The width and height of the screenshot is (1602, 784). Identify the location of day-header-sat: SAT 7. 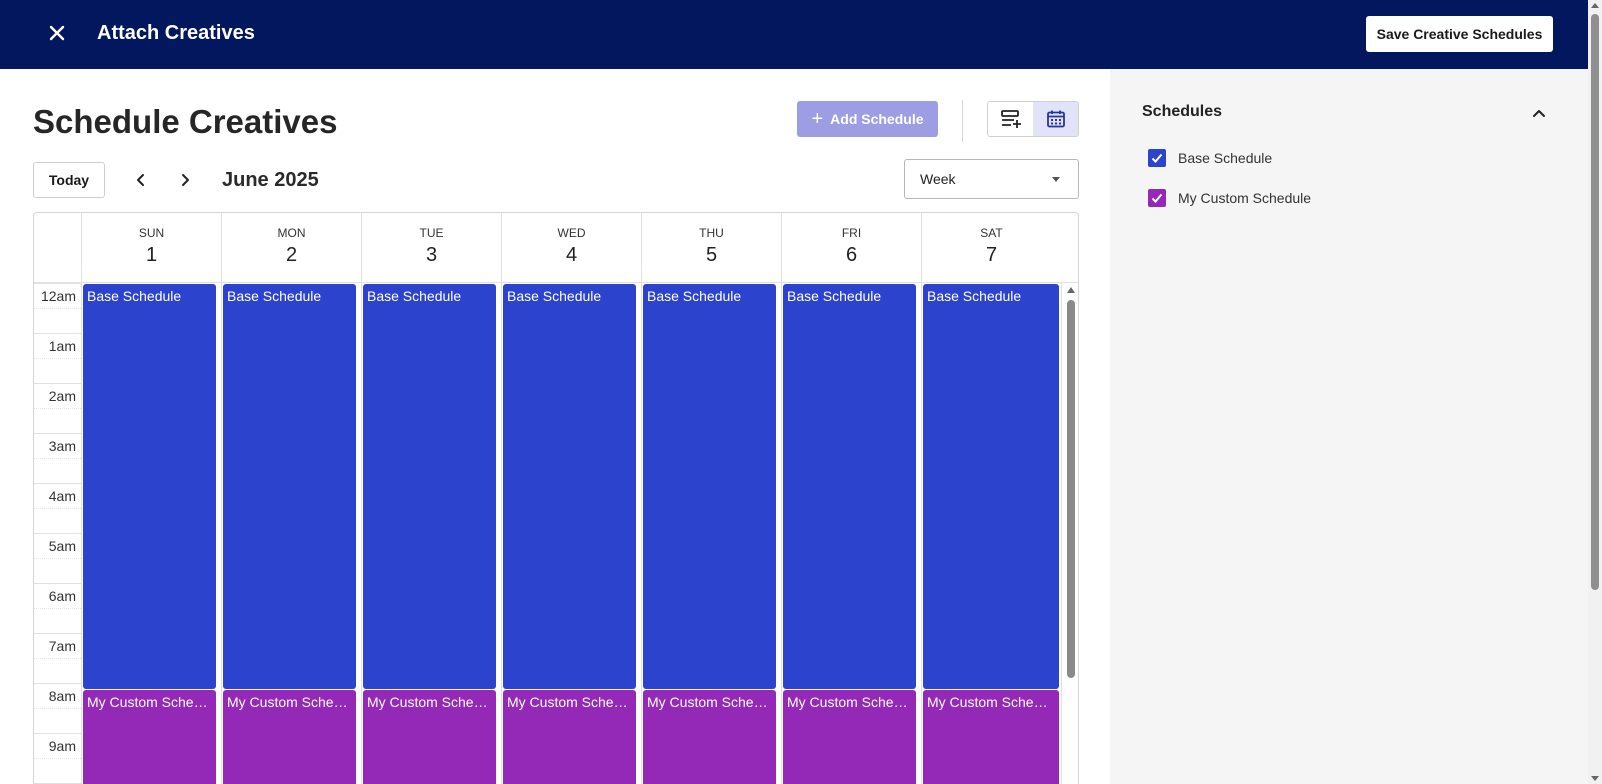
(991, 248).